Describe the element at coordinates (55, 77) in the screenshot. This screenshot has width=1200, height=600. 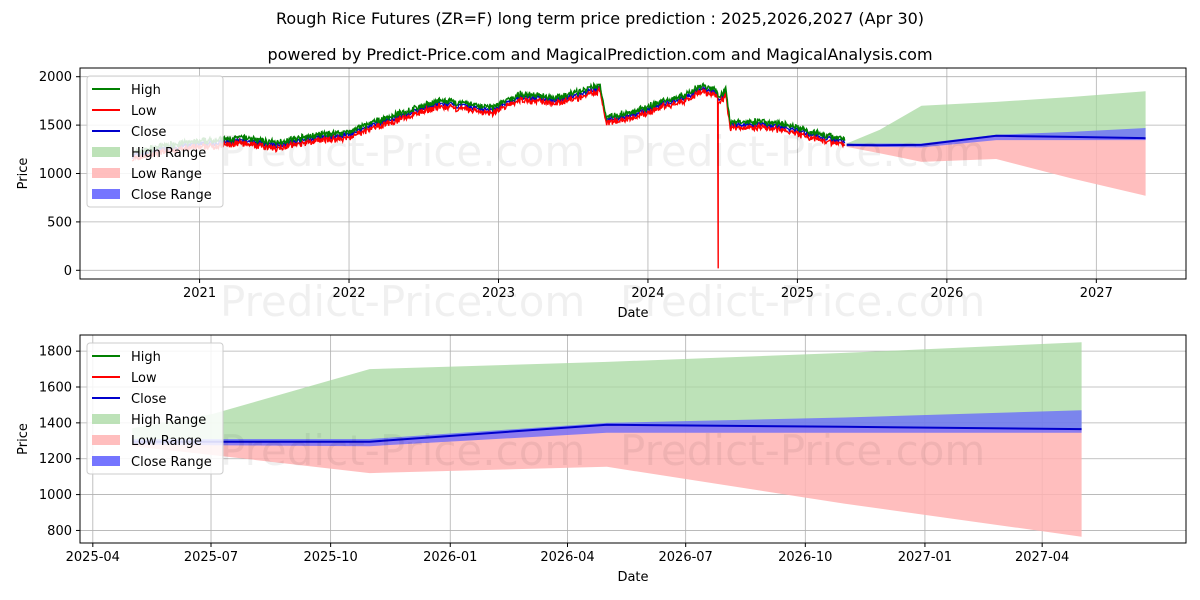
I see `y-tick-label: 2000` at that location.